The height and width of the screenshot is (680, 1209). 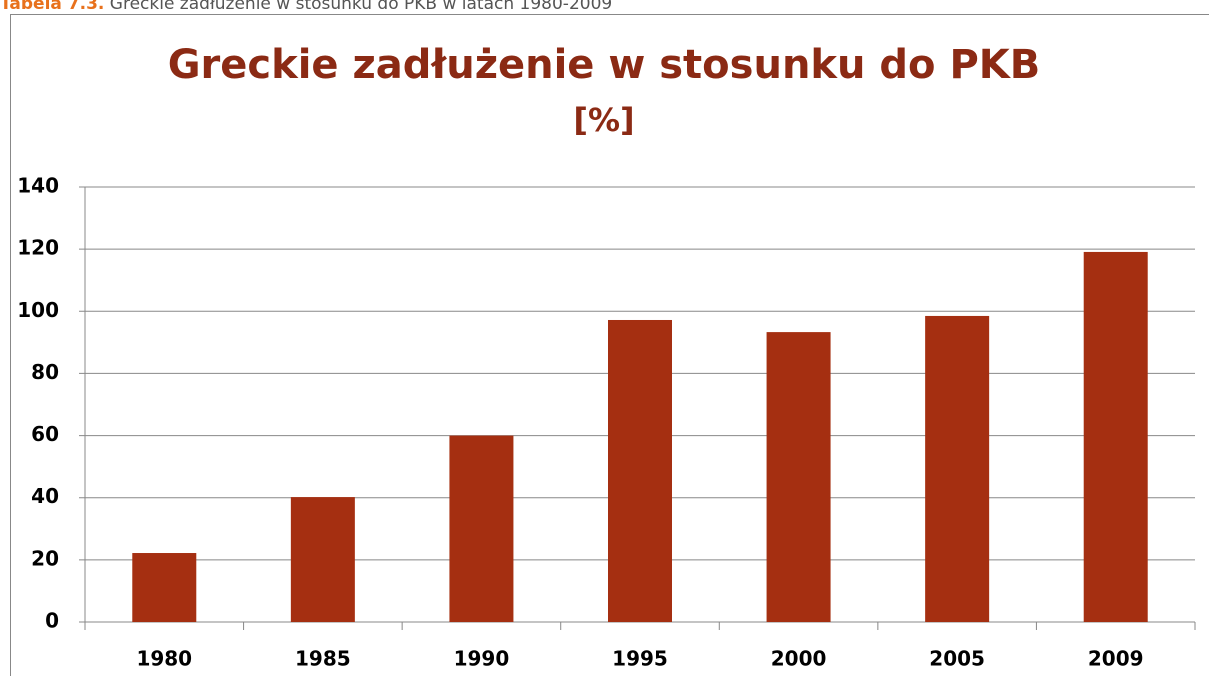 What do you see at coordinates (799, 659) in the screenshot?
I see `x-tick-label: 2000` at bounding box center [799, 659].